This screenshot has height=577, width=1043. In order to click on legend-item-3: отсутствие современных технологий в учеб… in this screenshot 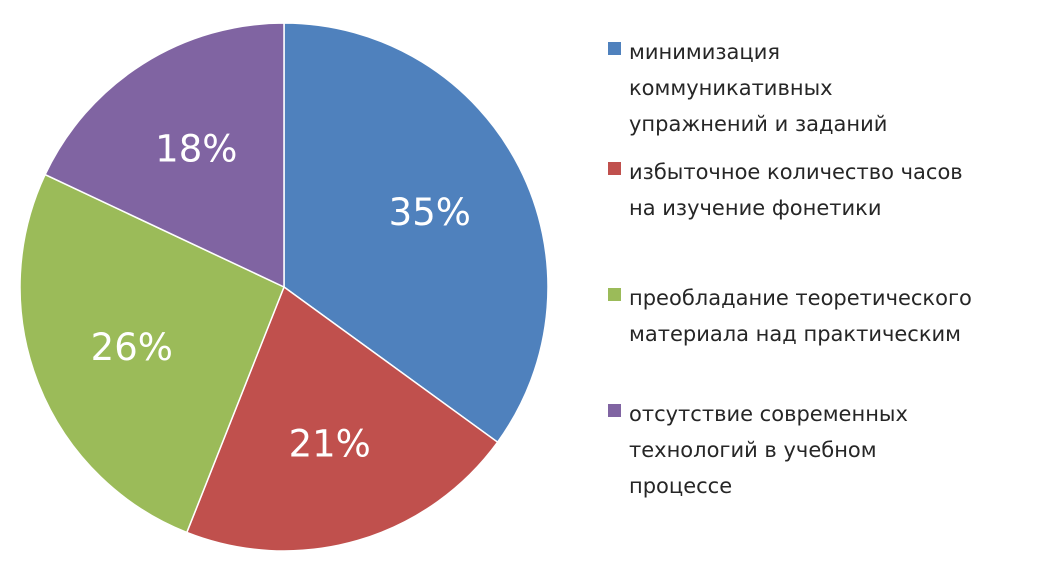, I will do `click(752, 450)`.